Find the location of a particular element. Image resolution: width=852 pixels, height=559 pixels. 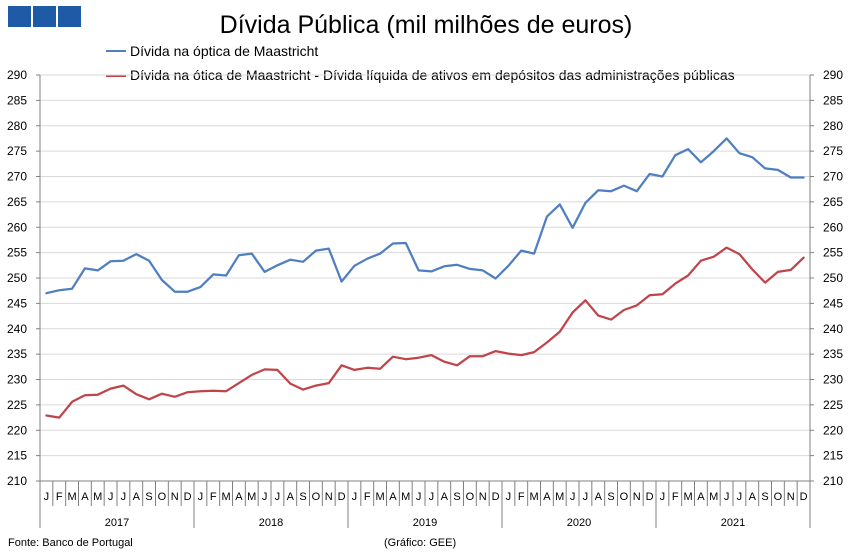

y-tick-label-right: 235 is located at coordinates (833, 354).